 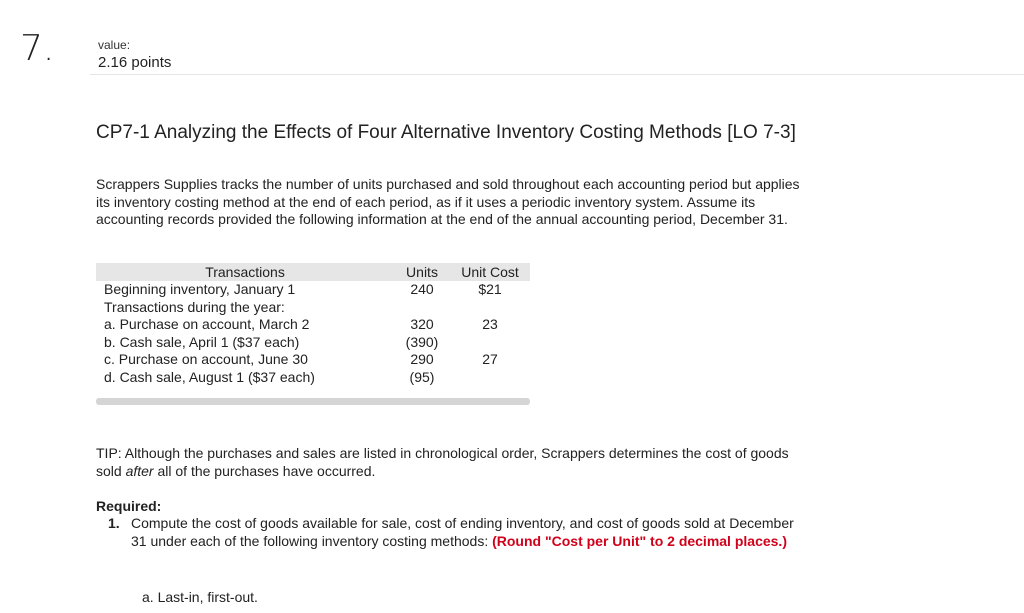 I want to click on sub-question-a: a. Last-in, first-out., so click(x=200, y=597).